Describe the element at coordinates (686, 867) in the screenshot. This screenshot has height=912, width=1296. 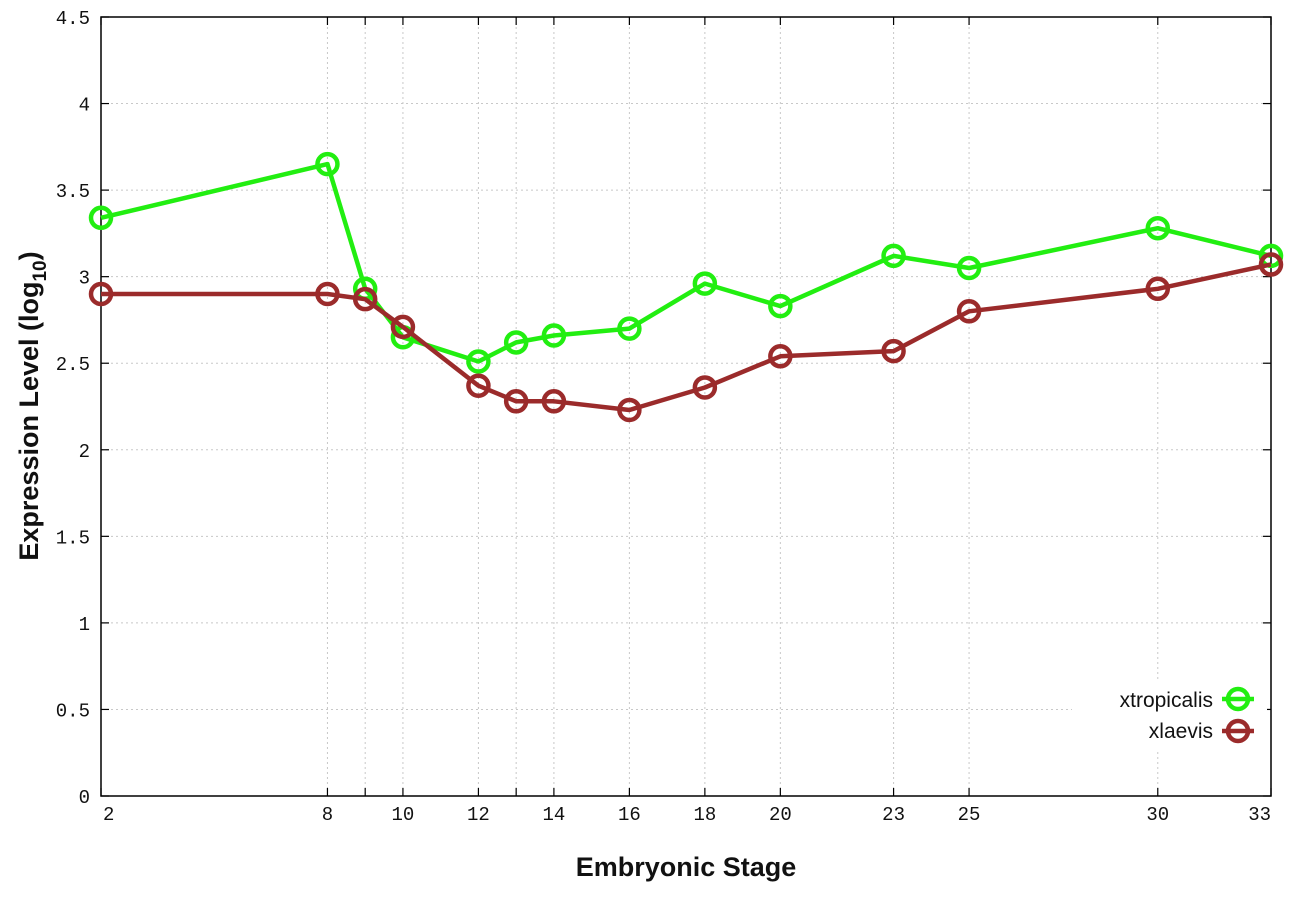
I see `x-axis-title: Embryonic Stage` at that location.